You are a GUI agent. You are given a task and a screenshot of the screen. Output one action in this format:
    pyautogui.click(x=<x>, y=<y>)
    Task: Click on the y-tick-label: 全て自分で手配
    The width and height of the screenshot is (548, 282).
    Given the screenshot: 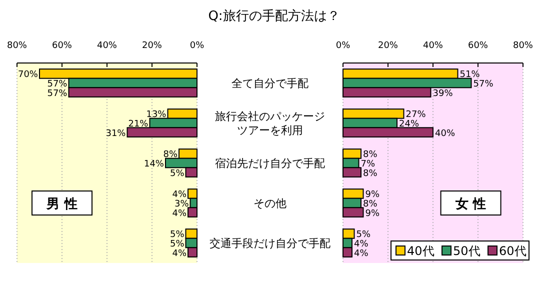 What is the action you would take?
    pyautogui.click(x=270, y=83)
    